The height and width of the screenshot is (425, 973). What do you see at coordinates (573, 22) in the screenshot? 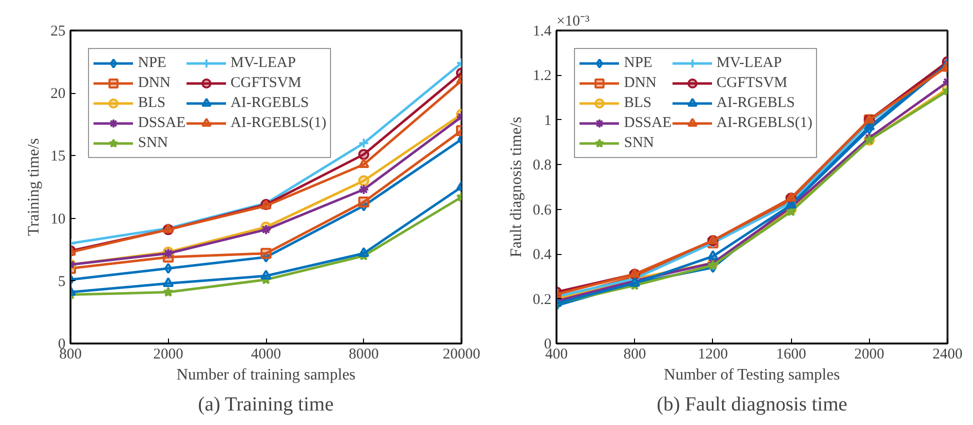
I see `text: ×10⁻³` at bounding box center [573, 22].